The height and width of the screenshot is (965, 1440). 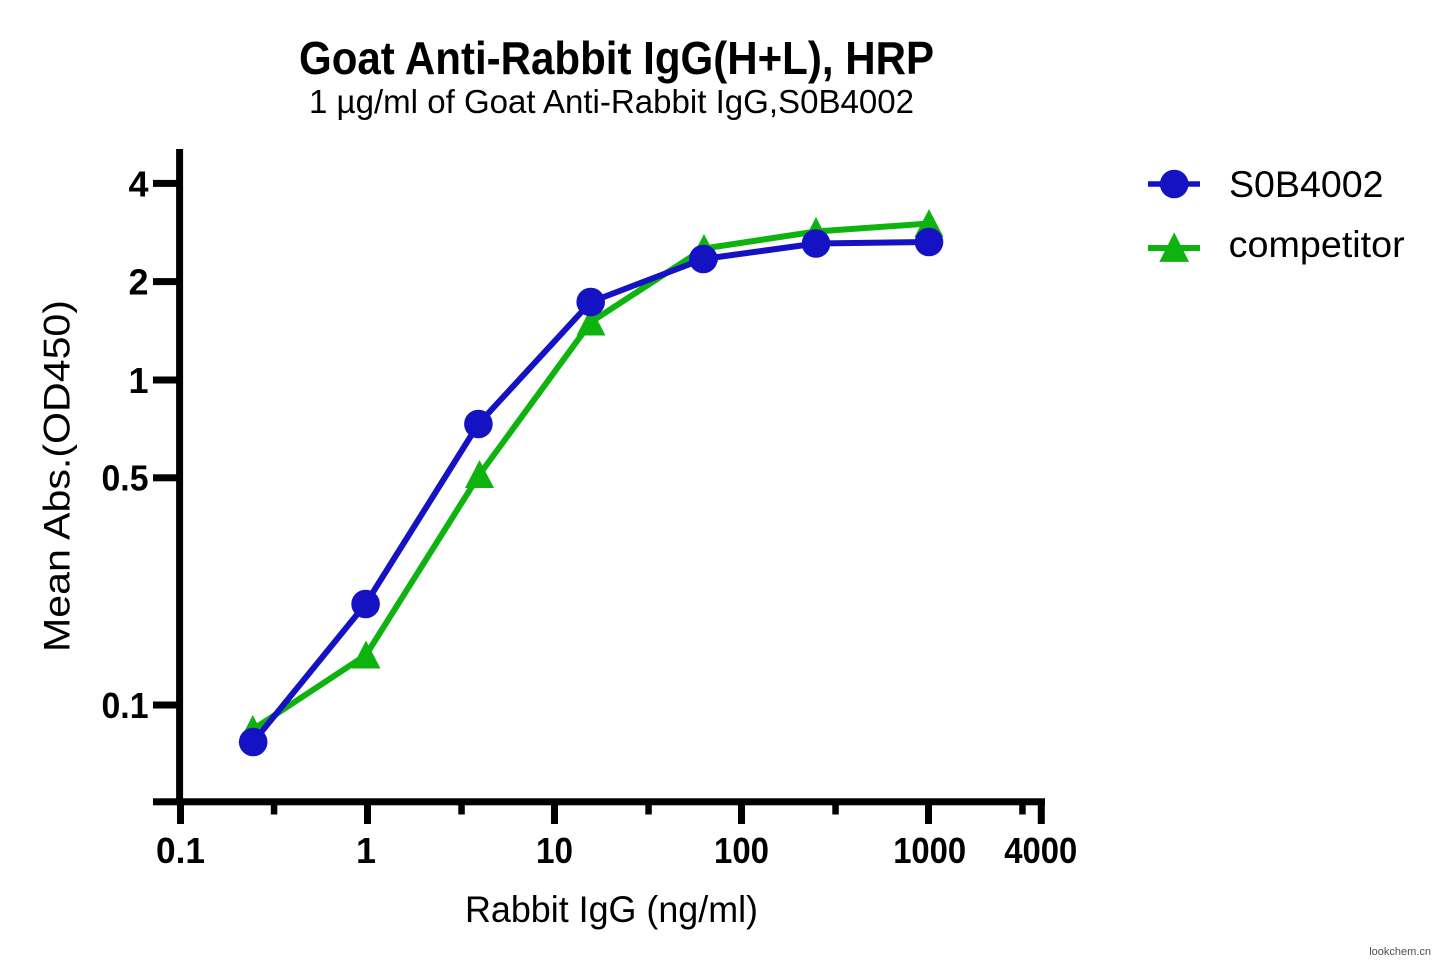 I want to click on svg-text: 4, so click(x=138, y=183).